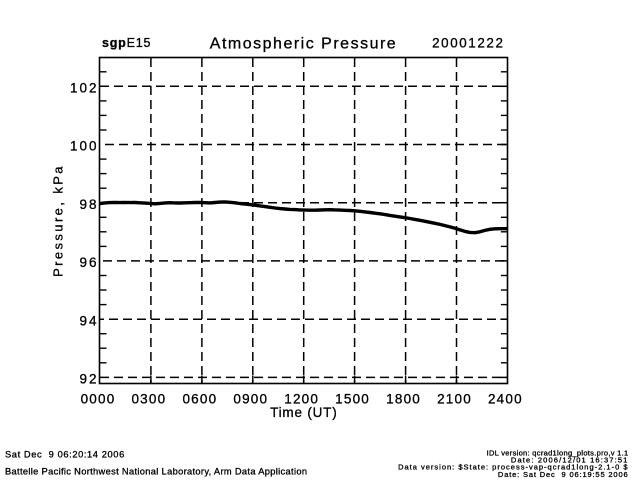 This screenshot has height=480, width=640. I want to click on svg-text: 94, so click(88, 320).